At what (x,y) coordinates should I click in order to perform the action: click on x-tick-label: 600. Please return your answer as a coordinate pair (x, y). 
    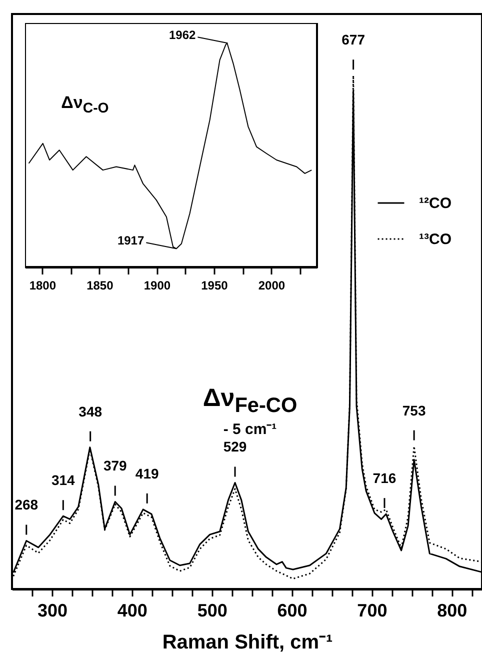
    Looking at the image, I should click on (292, 610).